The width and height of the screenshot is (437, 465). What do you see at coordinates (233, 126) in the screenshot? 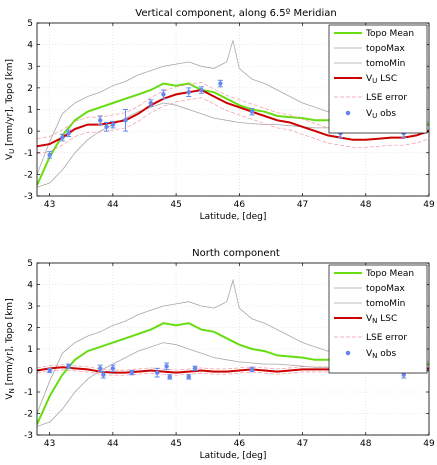
I see `lse-lower-line` at bounding box center [233, 126].